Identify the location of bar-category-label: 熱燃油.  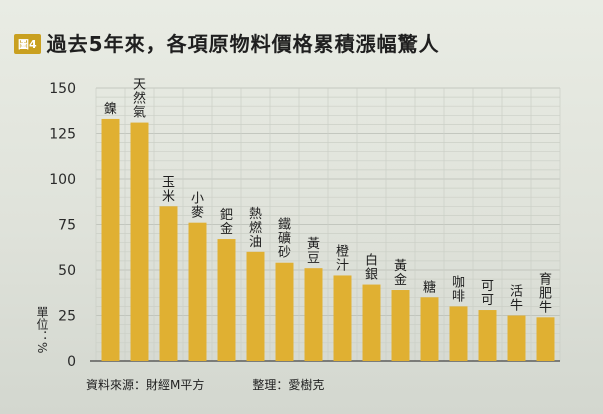
(255, 228).